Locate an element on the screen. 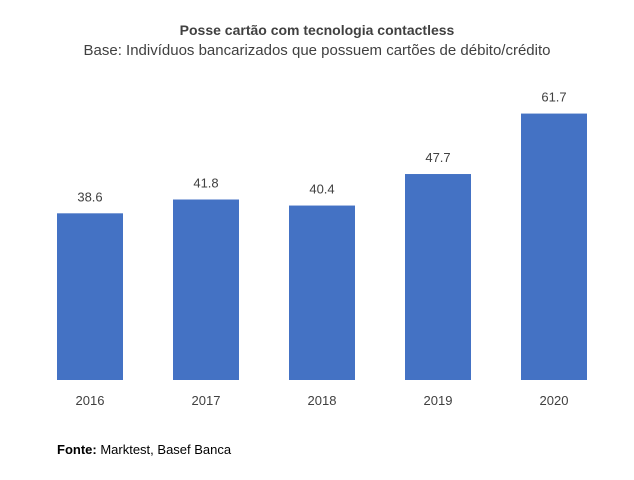  source-text: Marktest, Basef Banca is located at coordinates (164, 449).